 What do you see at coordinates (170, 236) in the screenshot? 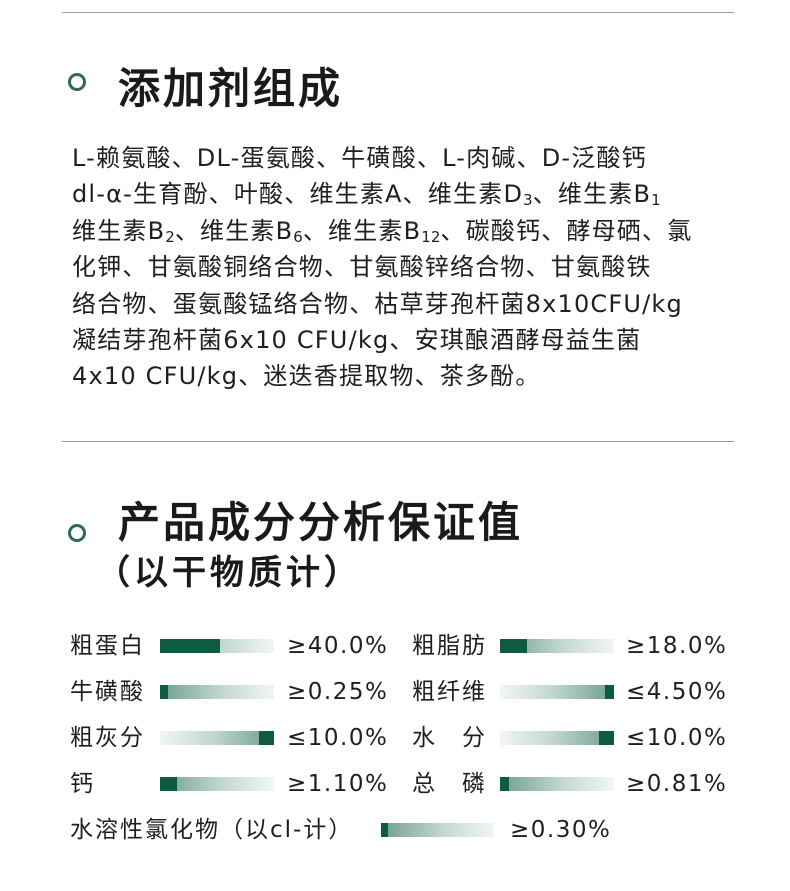
I see `ingredient-subscript: 2` at bounding box center [170, 236].